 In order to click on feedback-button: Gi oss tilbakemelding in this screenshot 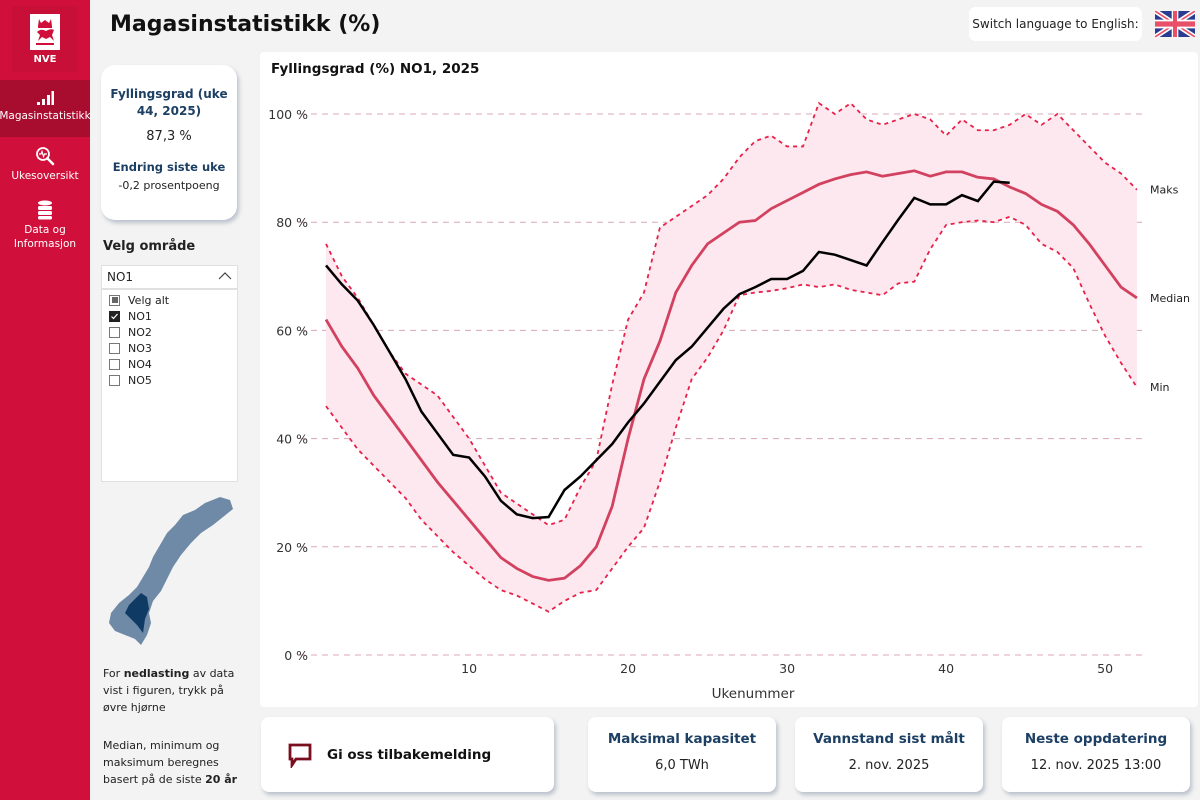, I will do `click(407, 754)`.